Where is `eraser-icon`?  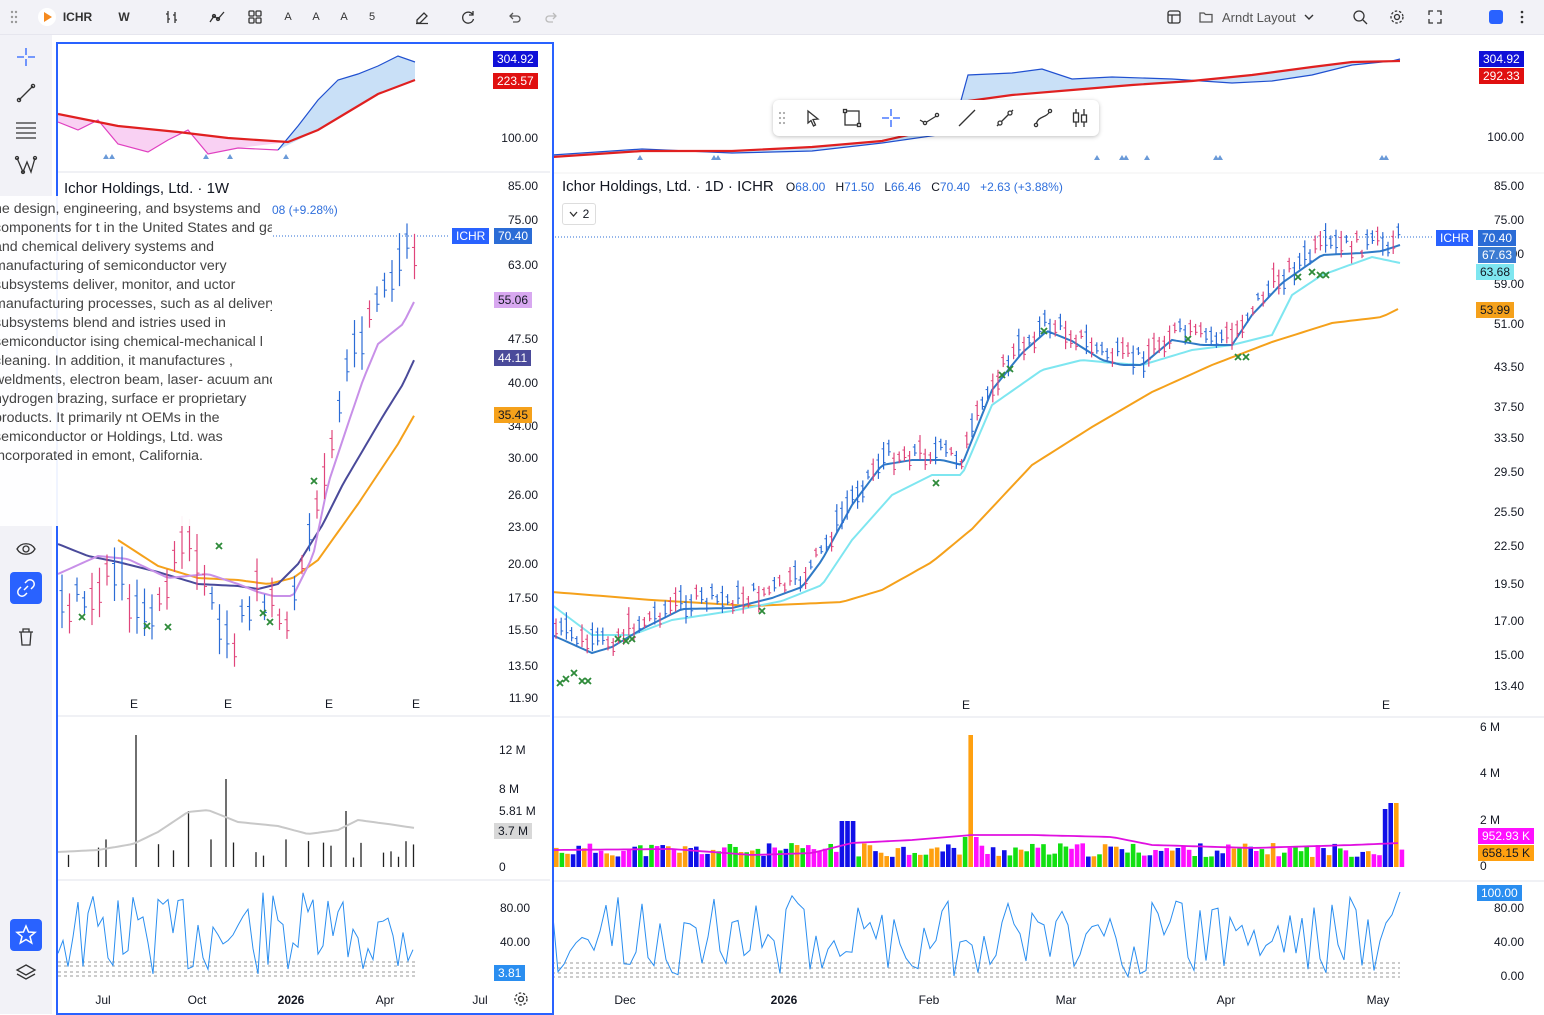 eraser-icon is located at coordinates (422, 17).